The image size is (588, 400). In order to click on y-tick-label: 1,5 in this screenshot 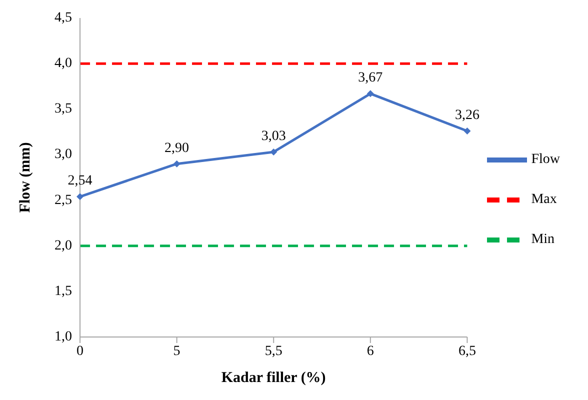, I will do `click(63, 291)`.